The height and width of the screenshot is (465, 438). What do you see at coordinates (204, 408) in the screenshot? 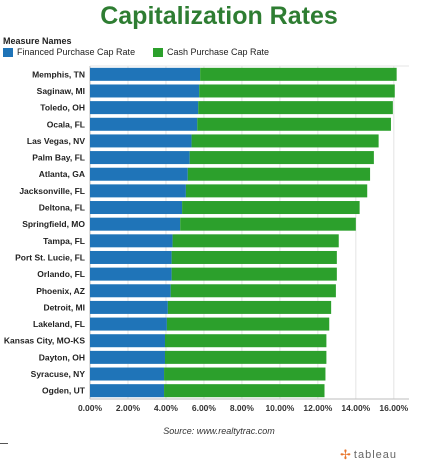
I see `x-tick-label: 6.00%` at bounding box center [204, 408].